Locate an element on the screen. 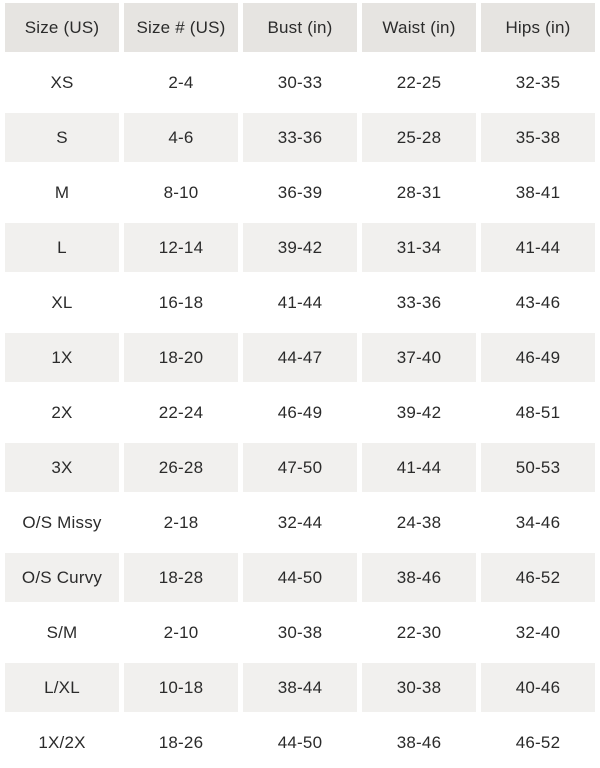  table-row: L/XL 10-18 38-44 30-38 40-46 is located at coordinates (300, 687).